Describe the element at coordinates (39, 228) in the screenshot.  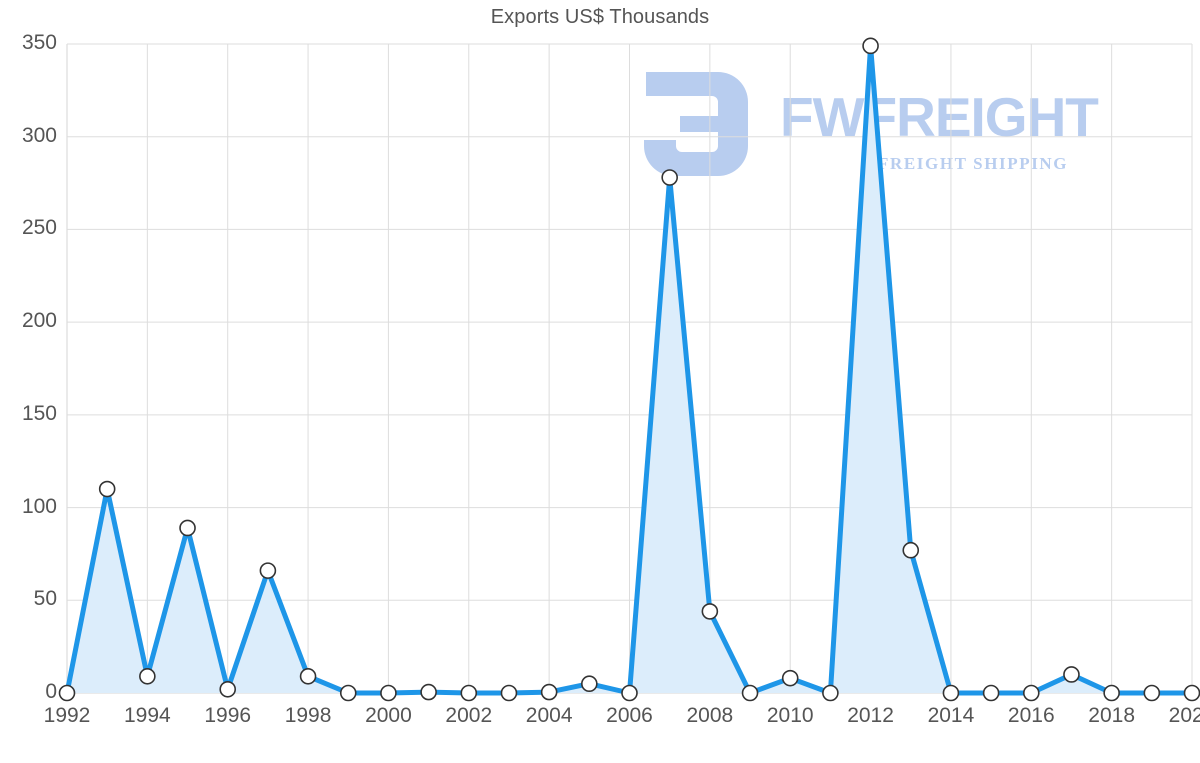
I see `y-axis-tick-label: 250` at that location.